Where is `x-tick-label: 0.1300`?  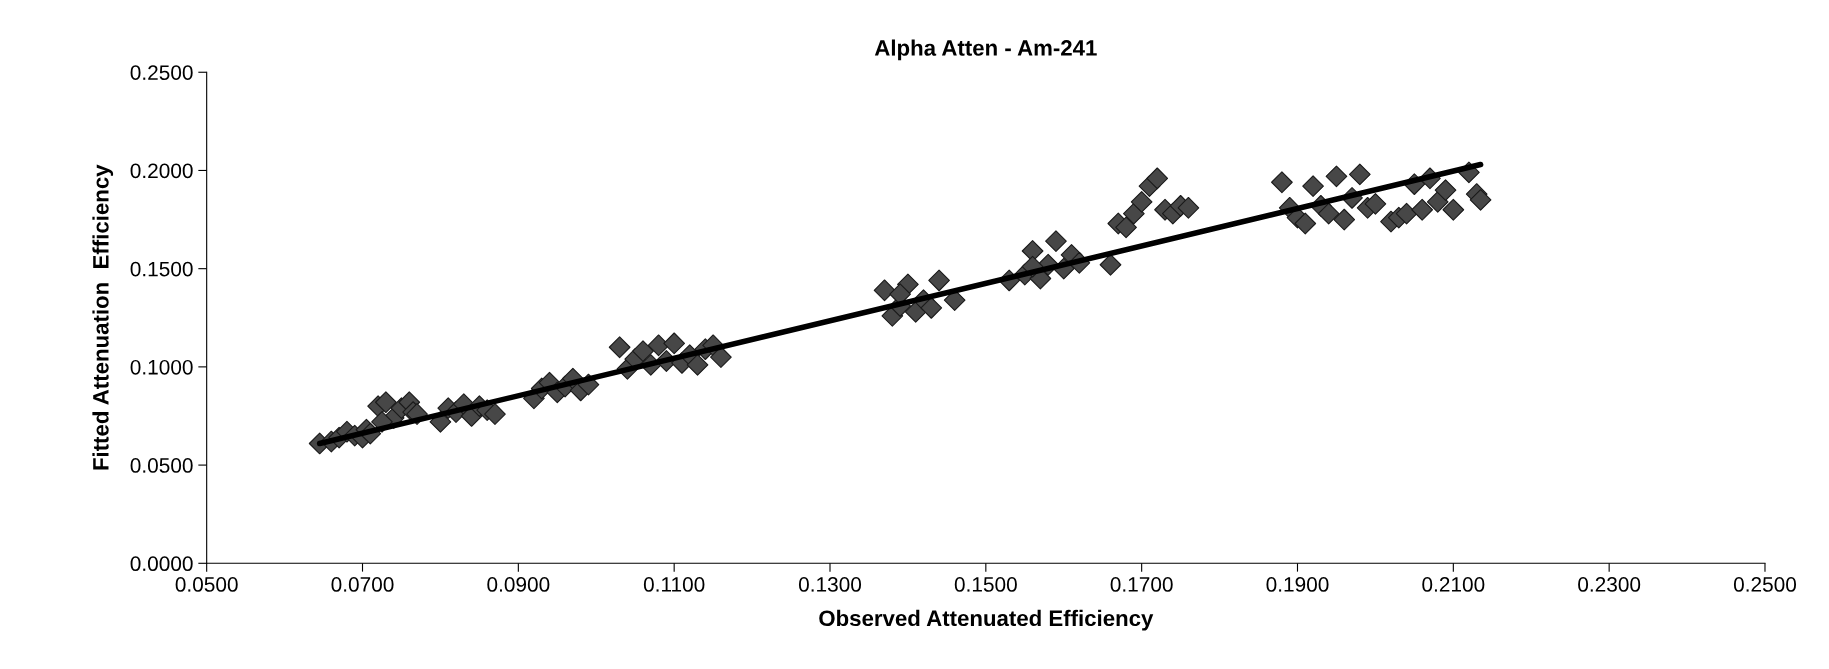
x-tick-label: 0.1300 is located at coordinates (830, 584).